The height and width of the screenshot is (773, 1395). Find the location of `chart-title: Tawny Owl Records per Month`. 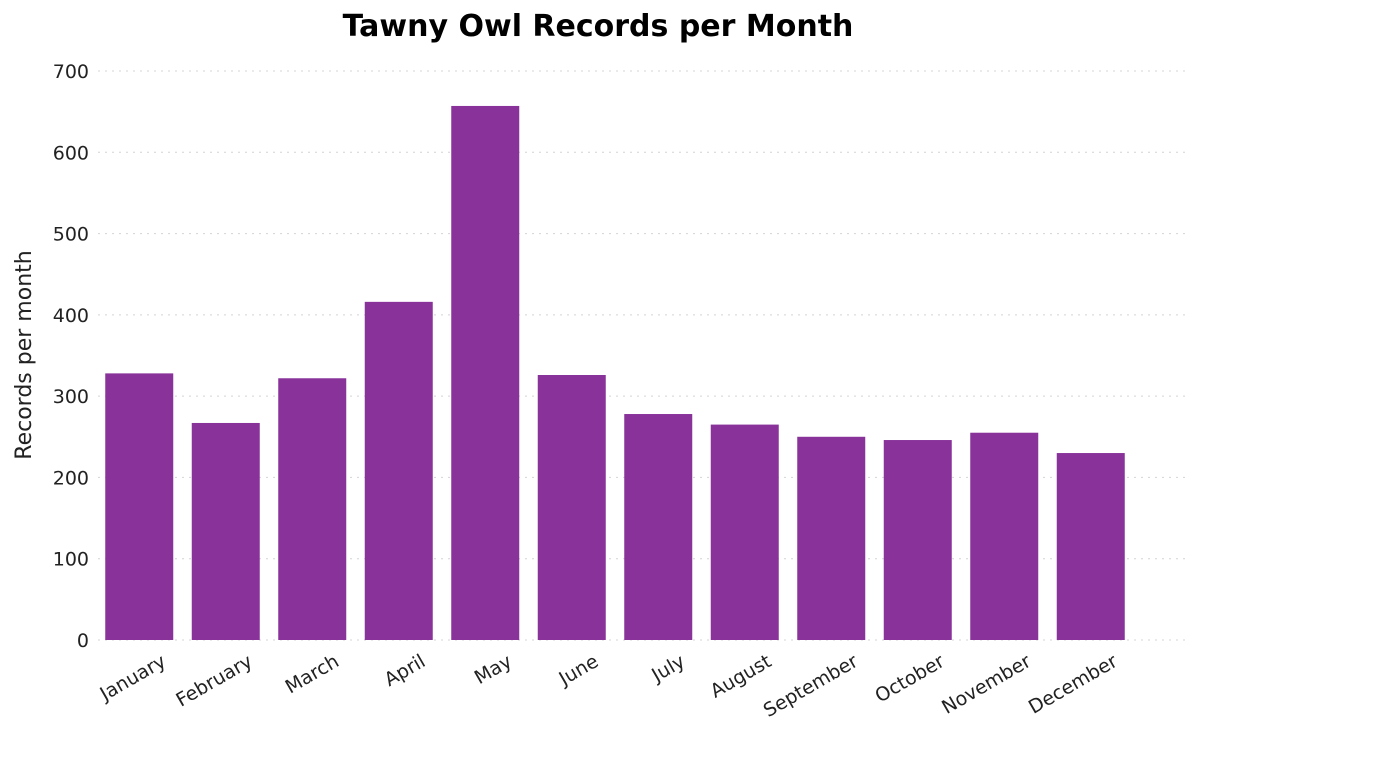

chart-title: Tawny Owl Records per Month is located at coordinates (598, 26).